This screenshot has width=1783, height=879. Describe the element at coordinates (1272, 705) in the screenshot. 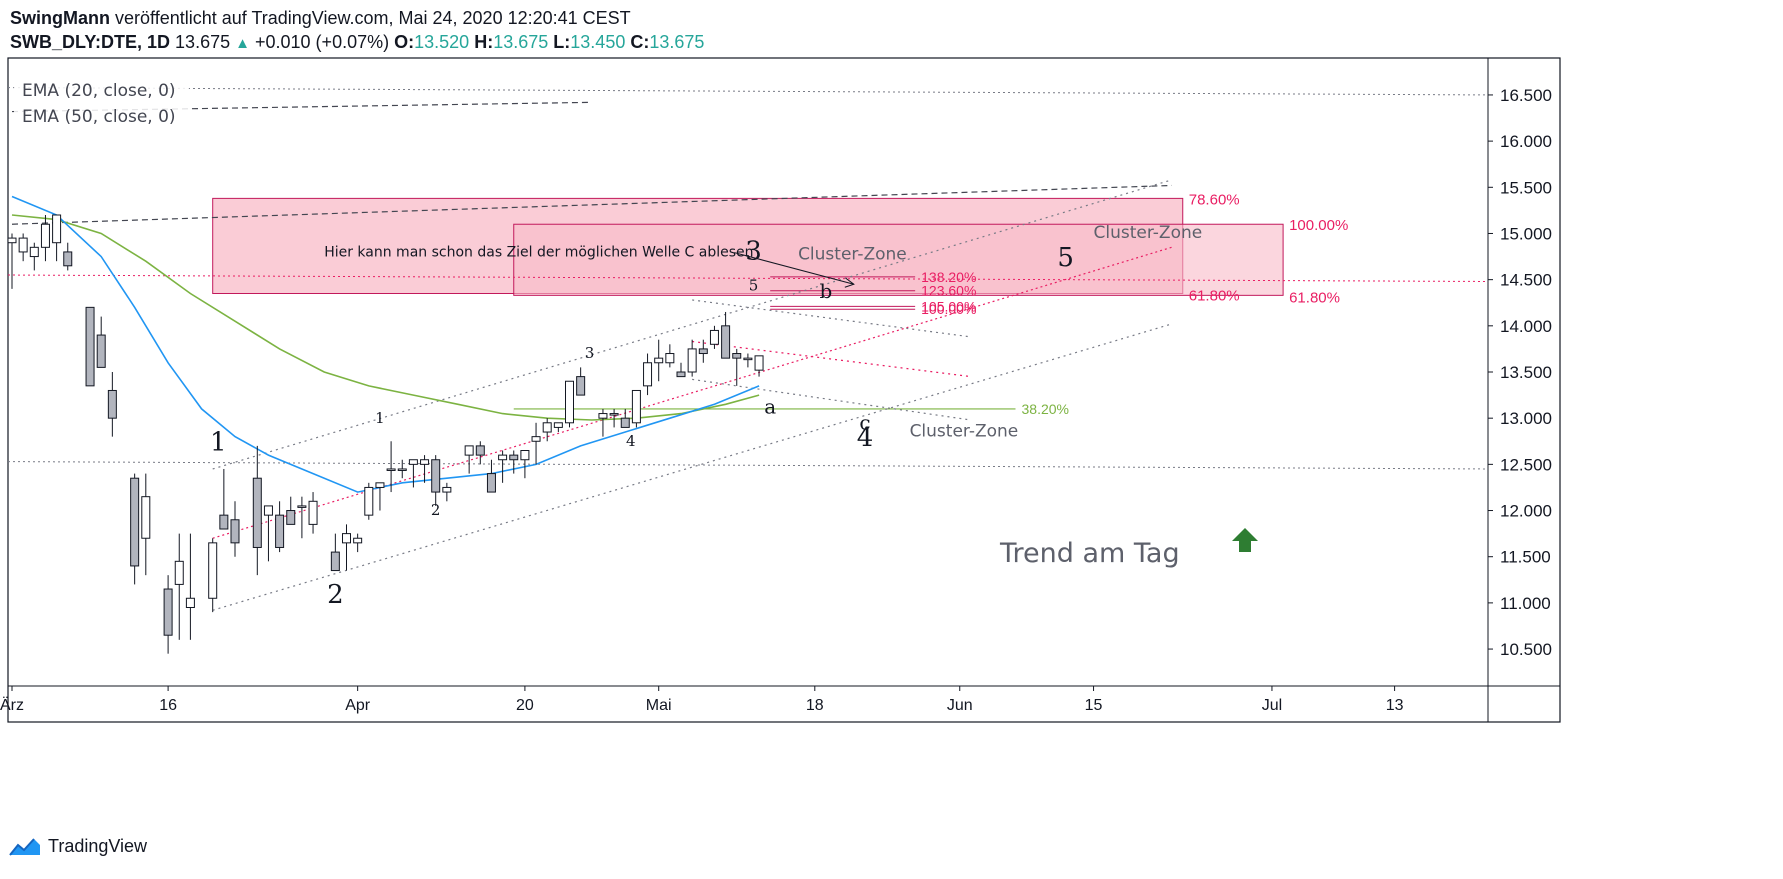

I see `x-tick-label: Jul` at that location.